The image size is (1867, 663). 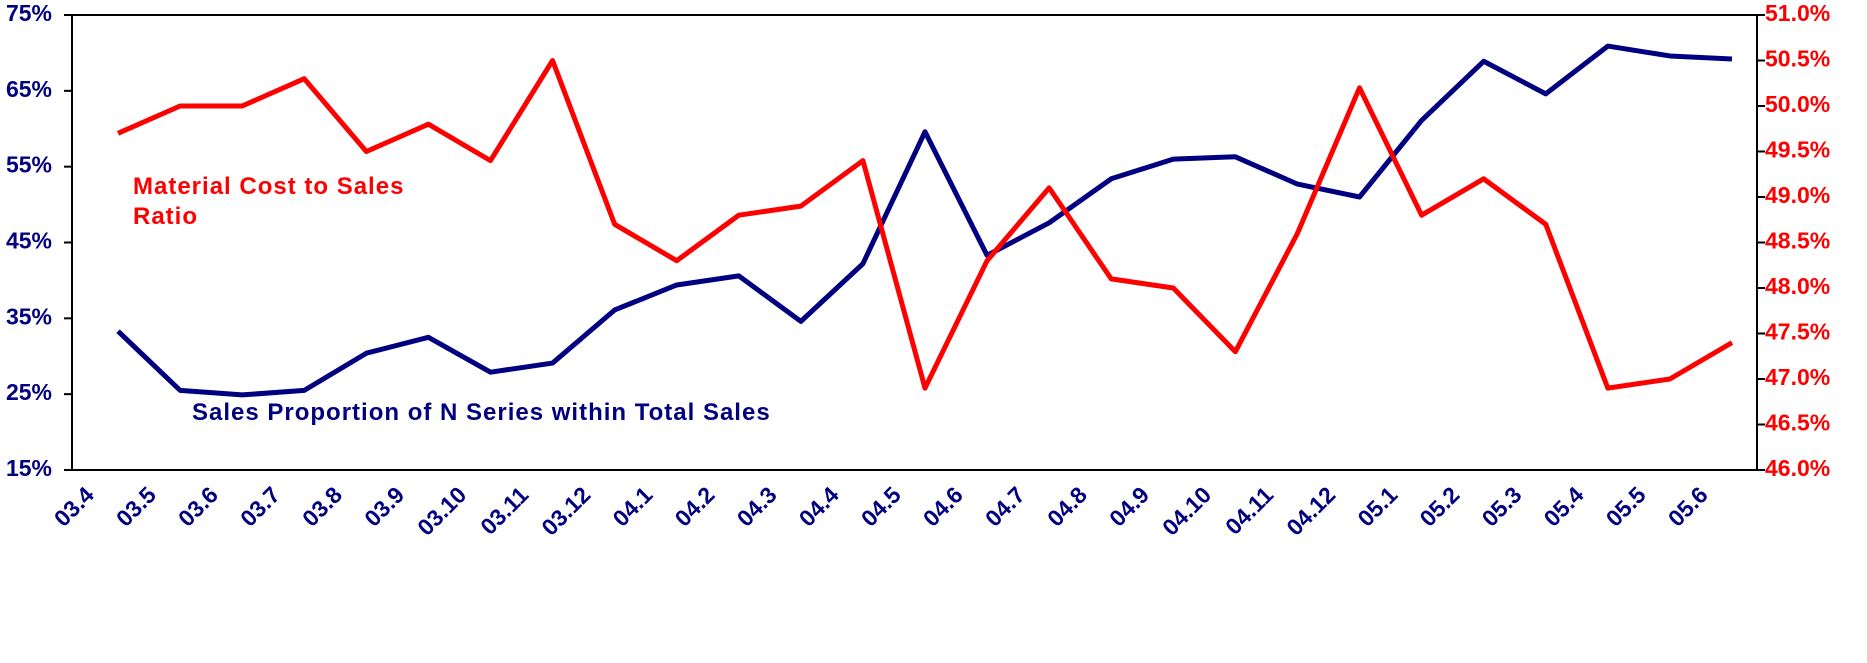 I want to click on y2-tick-label: 48.5%, so click(x=1797, y=241).